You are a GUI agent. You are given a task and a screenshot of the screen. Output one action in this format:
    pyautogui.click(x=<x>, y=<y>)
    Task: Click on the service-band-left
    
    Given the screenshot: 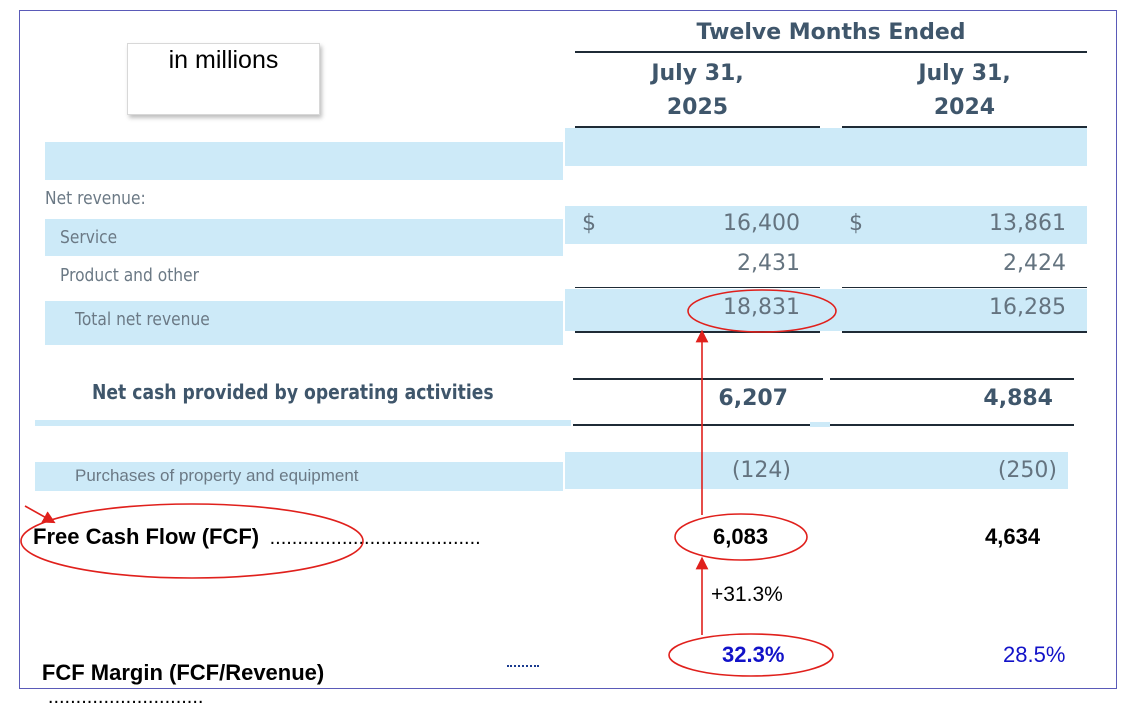 What is the action you would take?
    pyautogui.click(x=304, y=237)
    